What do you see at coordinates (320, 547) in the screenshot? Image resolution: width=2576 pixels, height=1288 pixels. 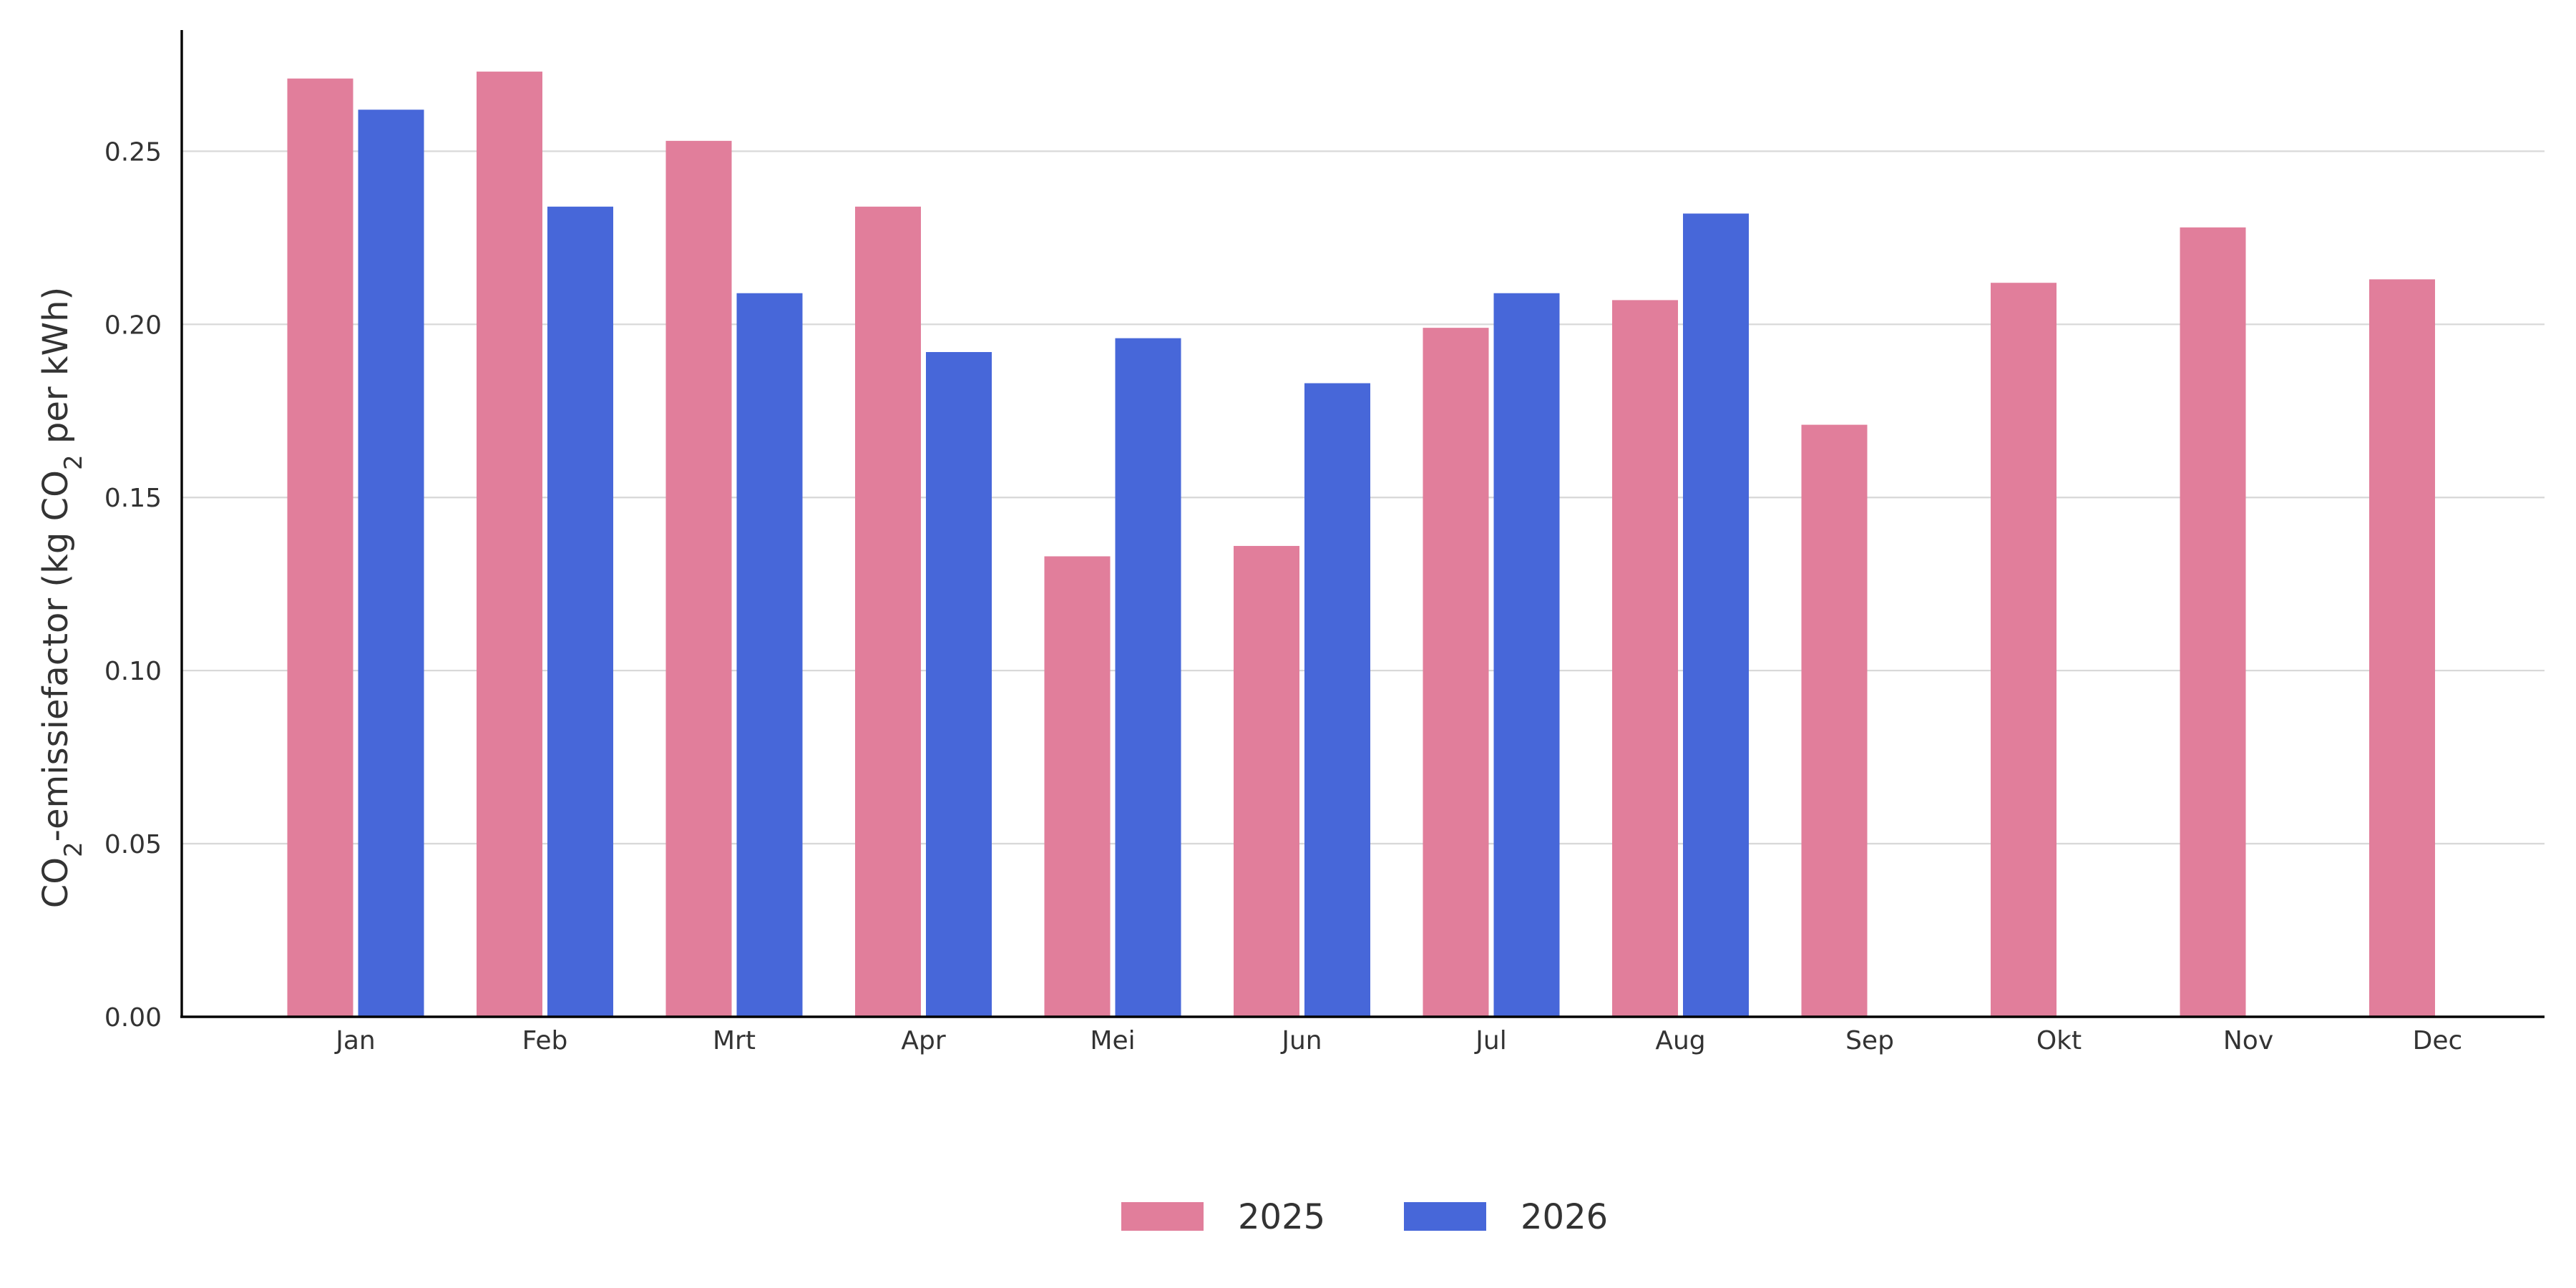 I see `bar-2025-jan` at bounding box center [320, 547].